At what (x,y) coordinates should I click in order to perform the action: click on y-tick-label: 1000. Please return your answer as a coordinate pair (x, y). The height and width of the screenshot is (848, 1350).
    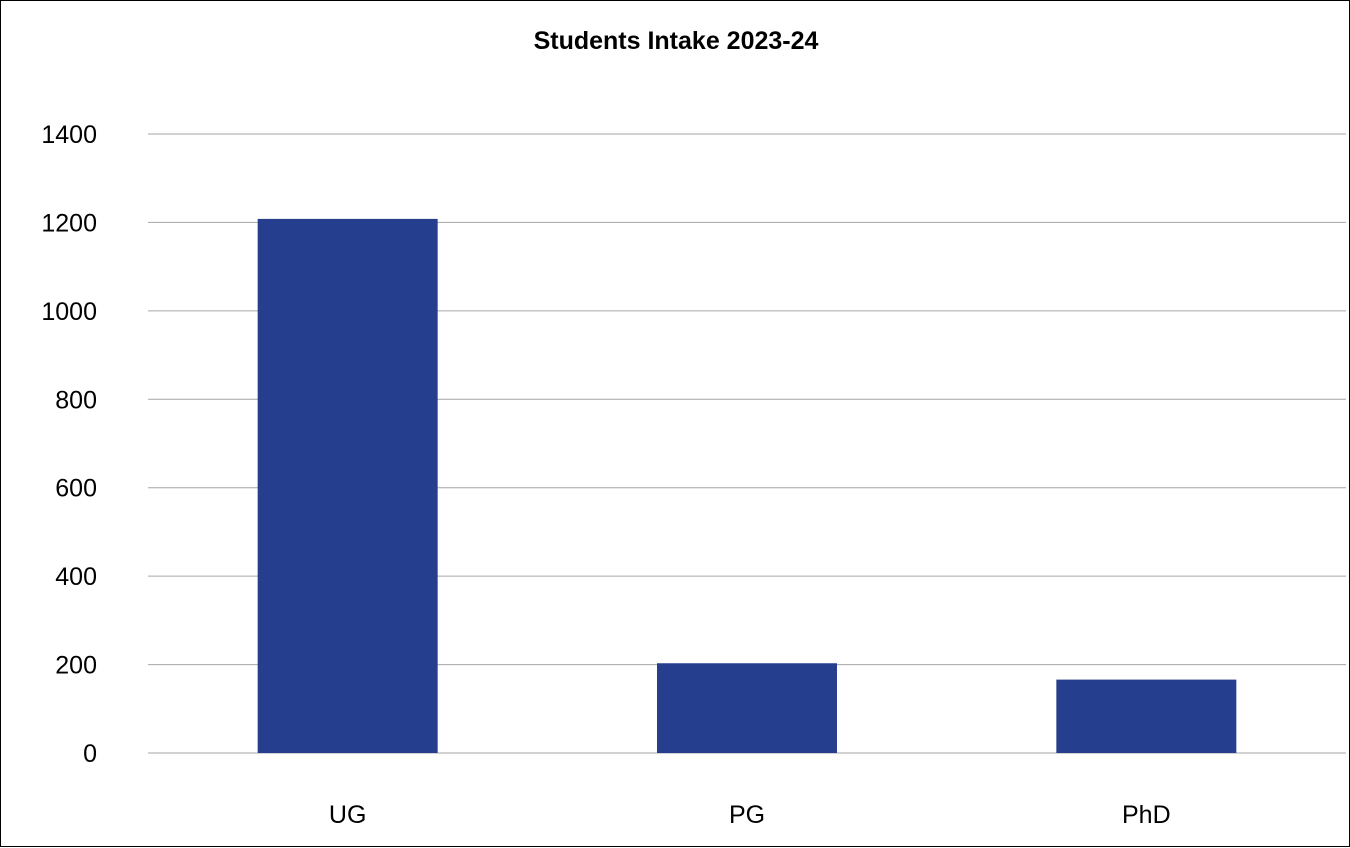
    Looking at the image, I should click on (69, 312).